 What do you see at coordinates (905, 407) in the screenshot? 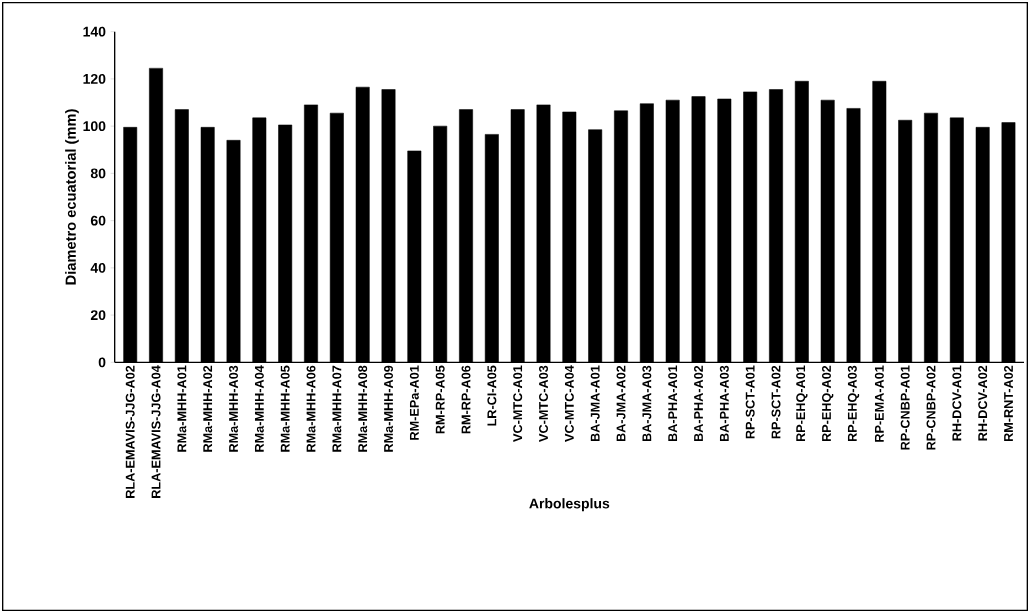
I see `x-tick-label: RP-CNBP-A01` at bounding box center [905, 407].